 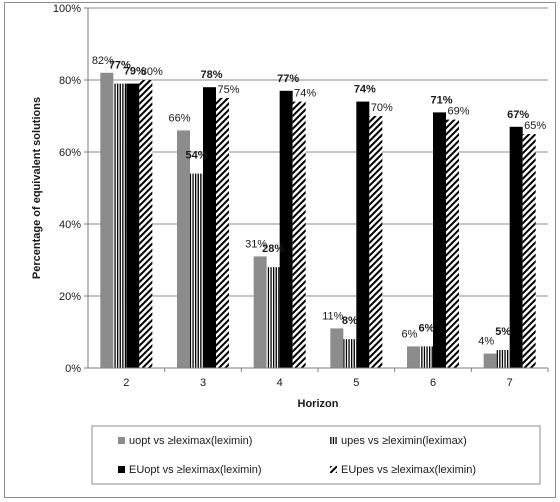 What do you see at coordinates (518, 115) in the screenshot?
I see `data-label: 67%` at bounding box center [518, 115].